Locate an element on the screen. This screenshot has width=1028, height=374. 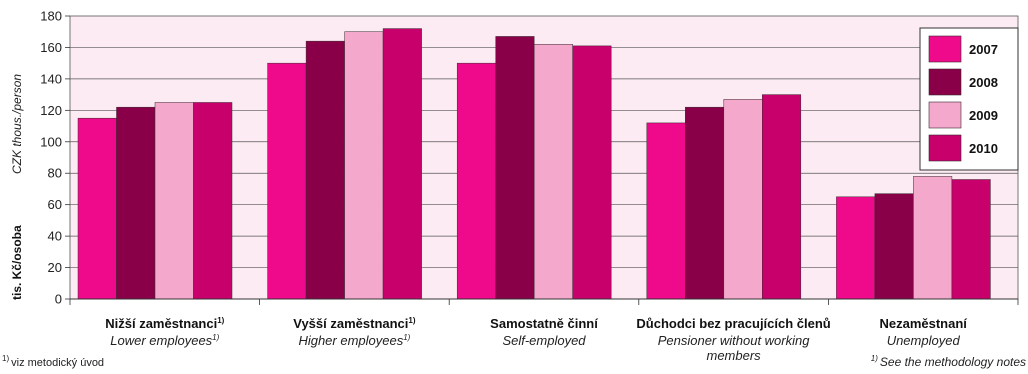
category-label-cz: Samostatně činní is located at coordinates (544, 323).